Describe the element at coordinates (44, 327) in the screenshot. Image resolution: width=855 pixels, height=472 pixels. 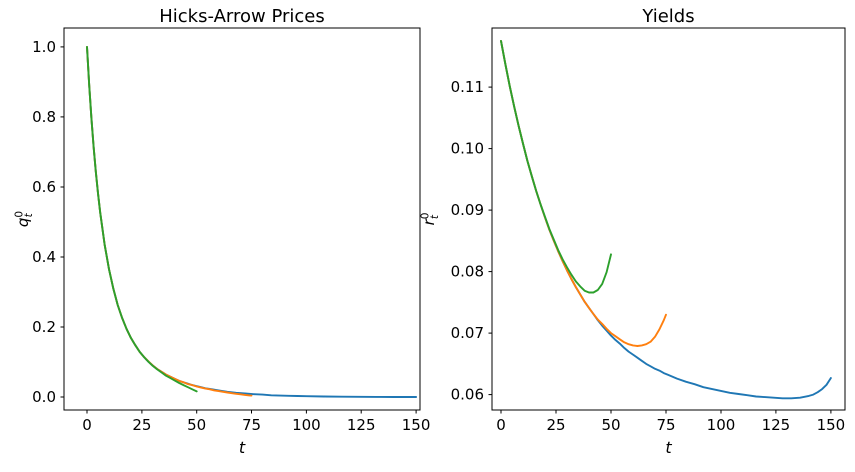
I see `y-tick-label: 0.2` at that location.